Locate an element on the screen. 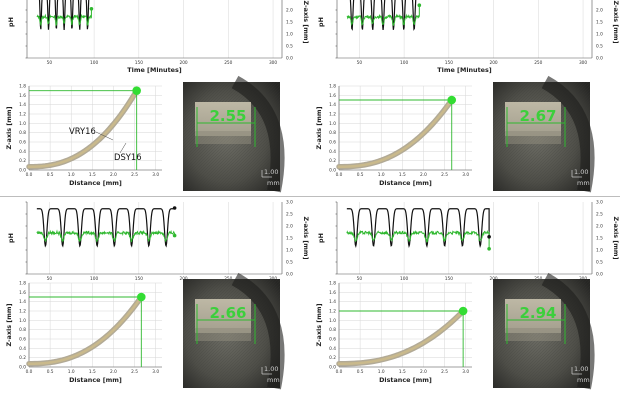  z-tick-label: 3.0 is located at coordinates (289, 203).